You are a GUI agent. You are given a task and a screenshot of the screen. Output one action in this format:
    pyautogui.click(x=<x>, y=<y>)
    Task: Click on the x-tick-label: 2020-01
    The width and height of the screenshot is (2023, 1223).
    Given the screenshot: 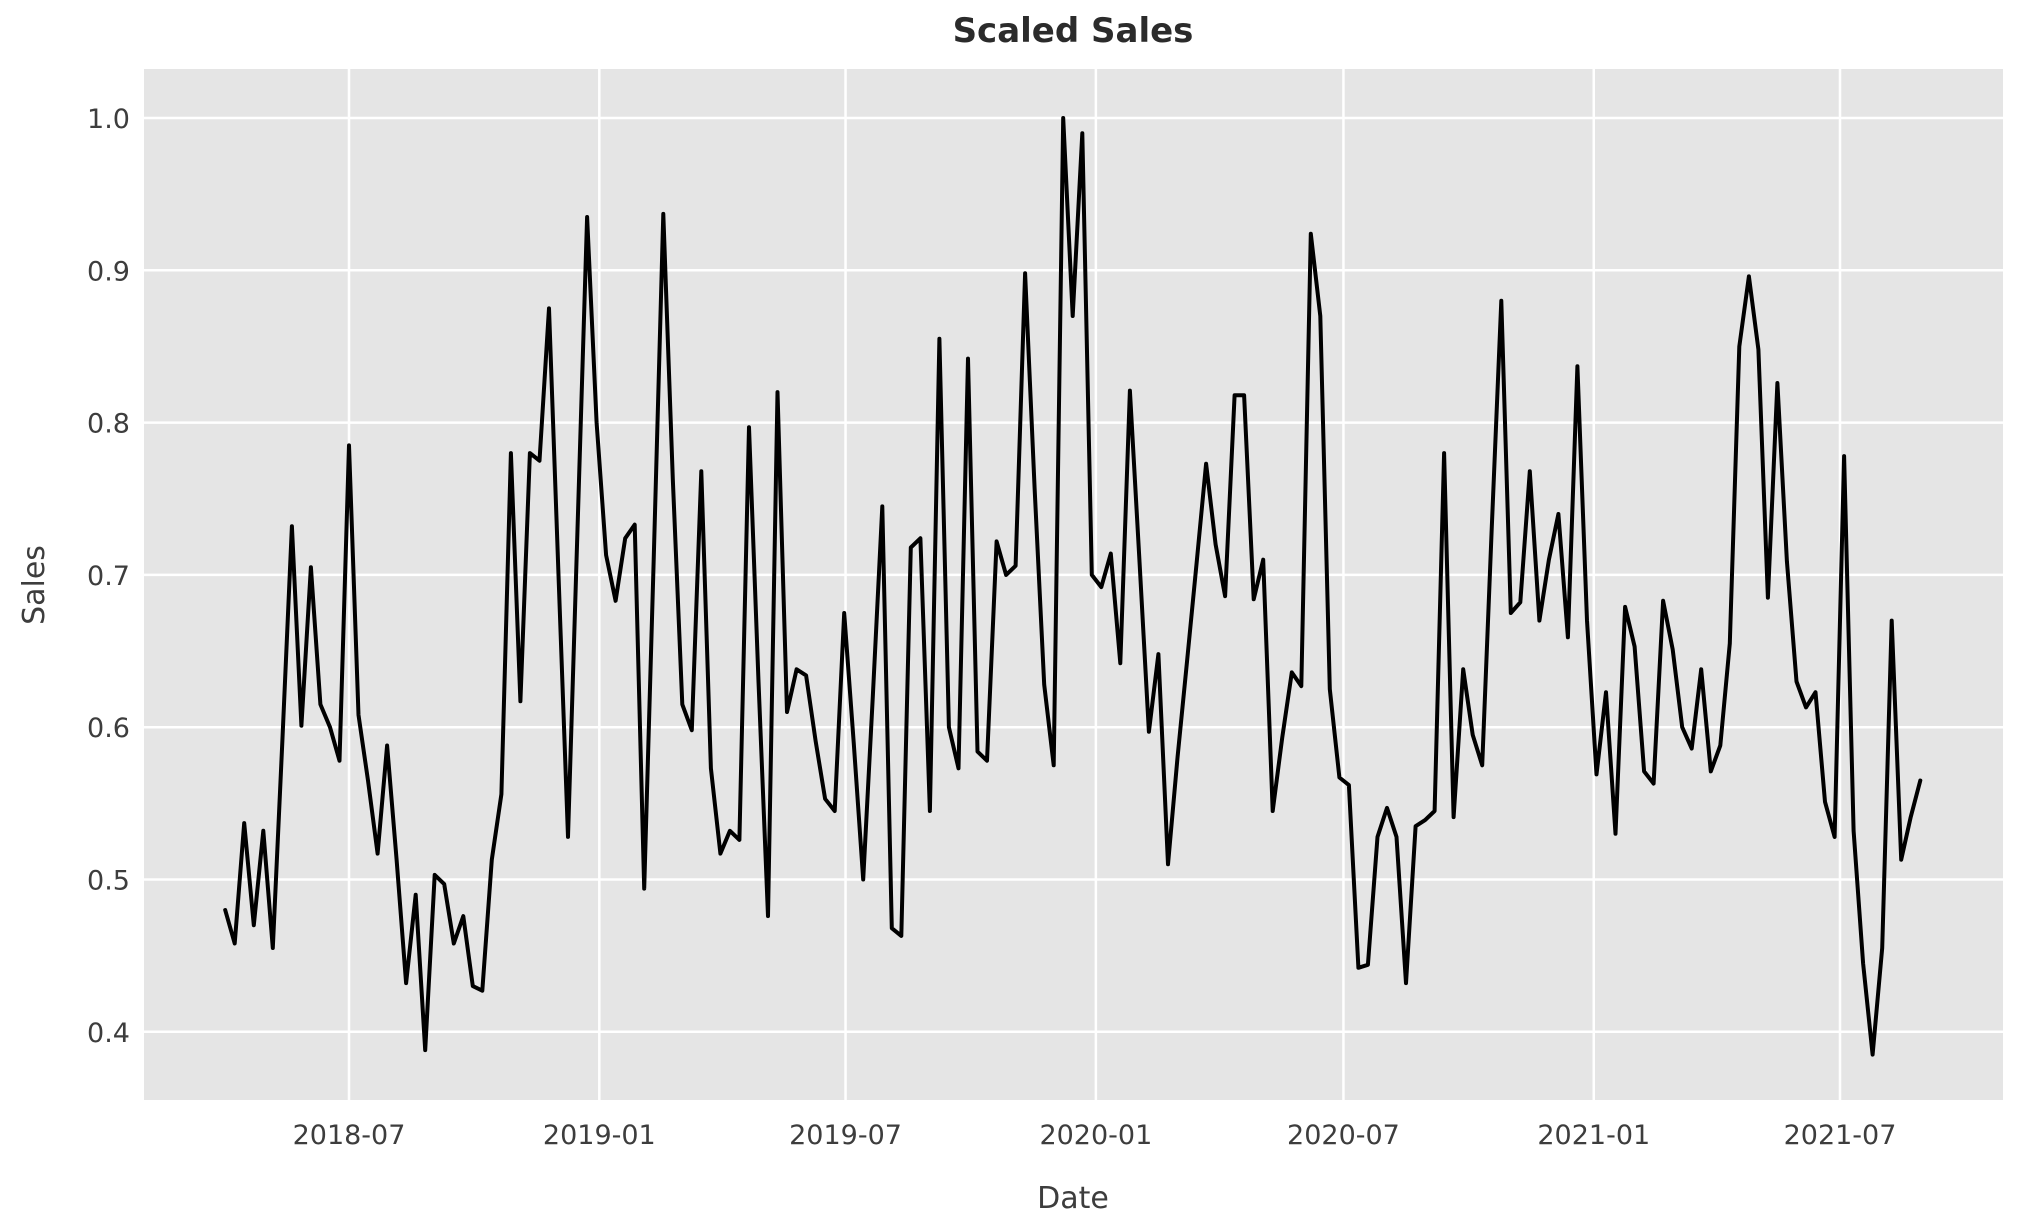 What is the action you would take?
    pyautogui.click(x=1095, y=1135)
    